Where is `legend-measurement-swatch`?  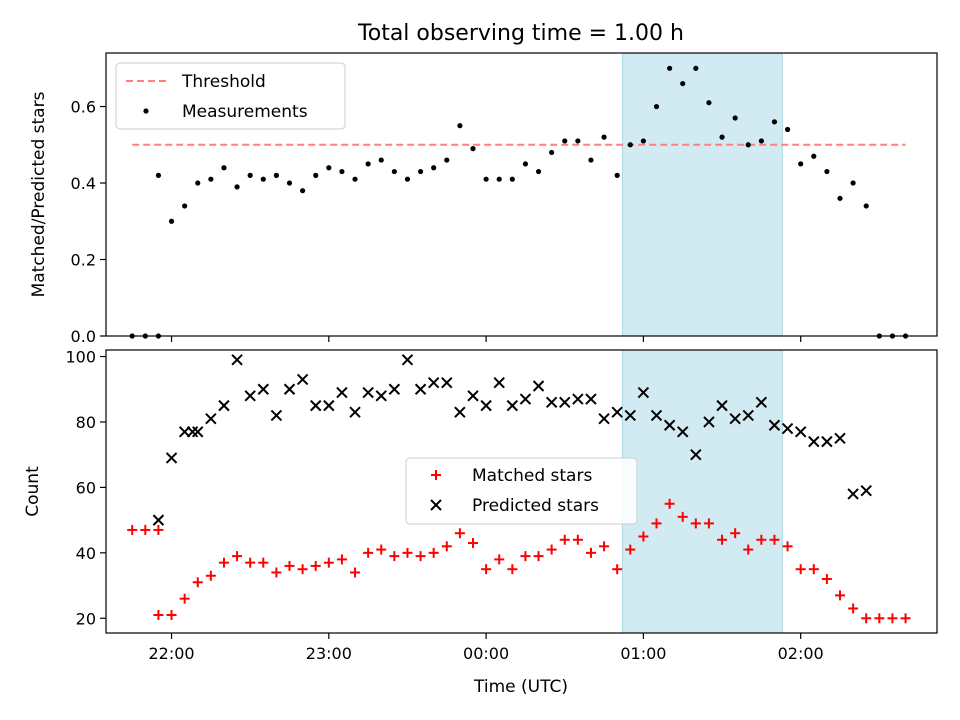
legend-measurement-swatch is located at coordinates (146, 111).